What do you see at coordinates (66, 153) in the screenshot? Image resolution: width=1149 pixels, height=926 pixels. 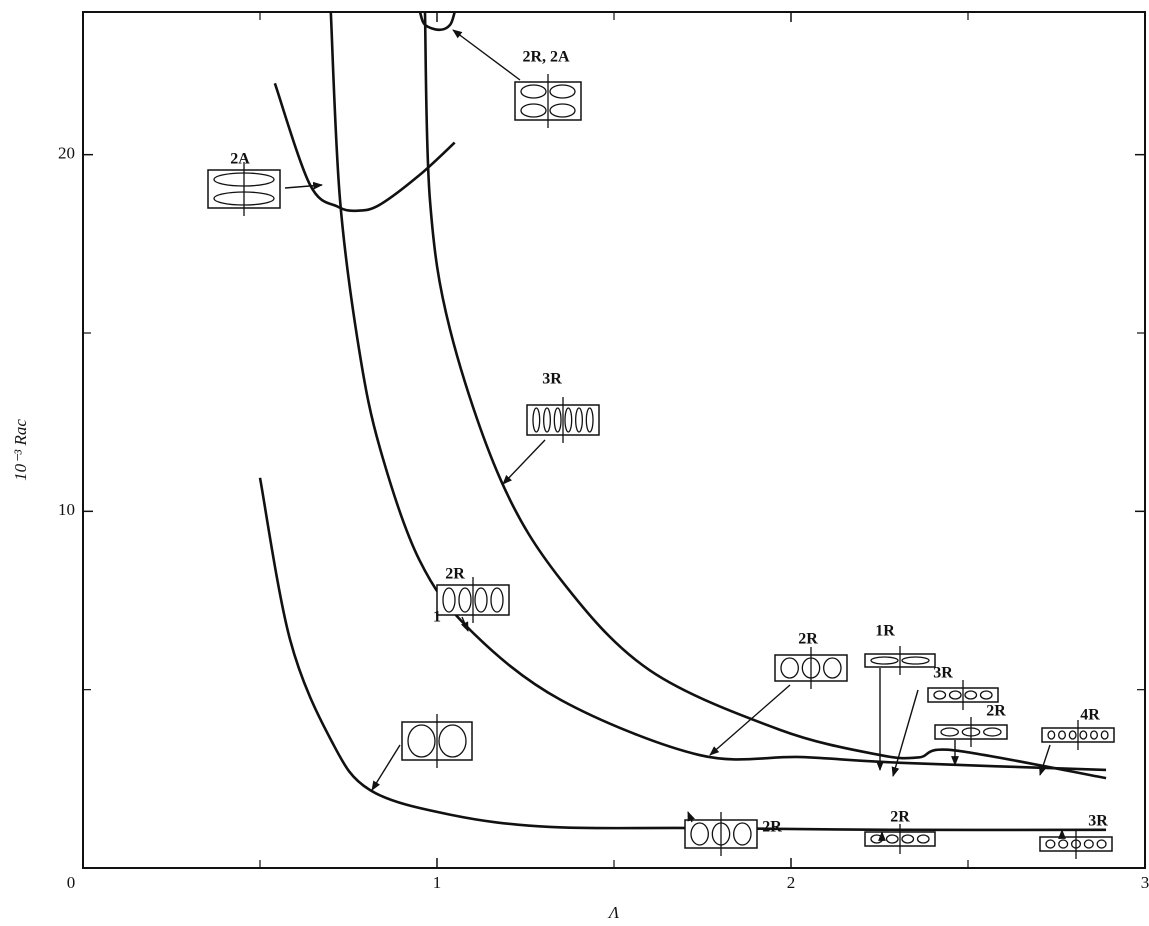 I see `y-tick-label: 20` at bounding box center [66, 153].